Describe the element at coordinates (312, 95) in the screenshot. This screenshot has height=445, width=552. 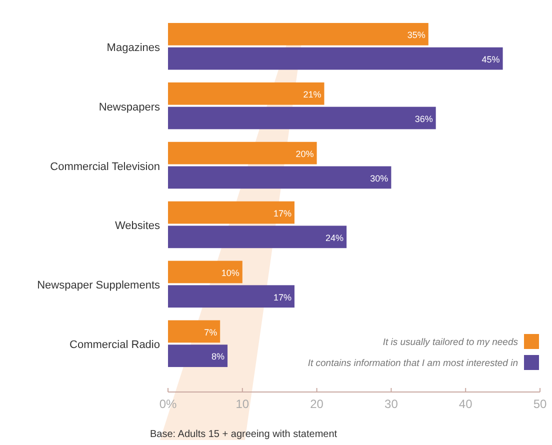
I see `data-label: 21%` at that location.